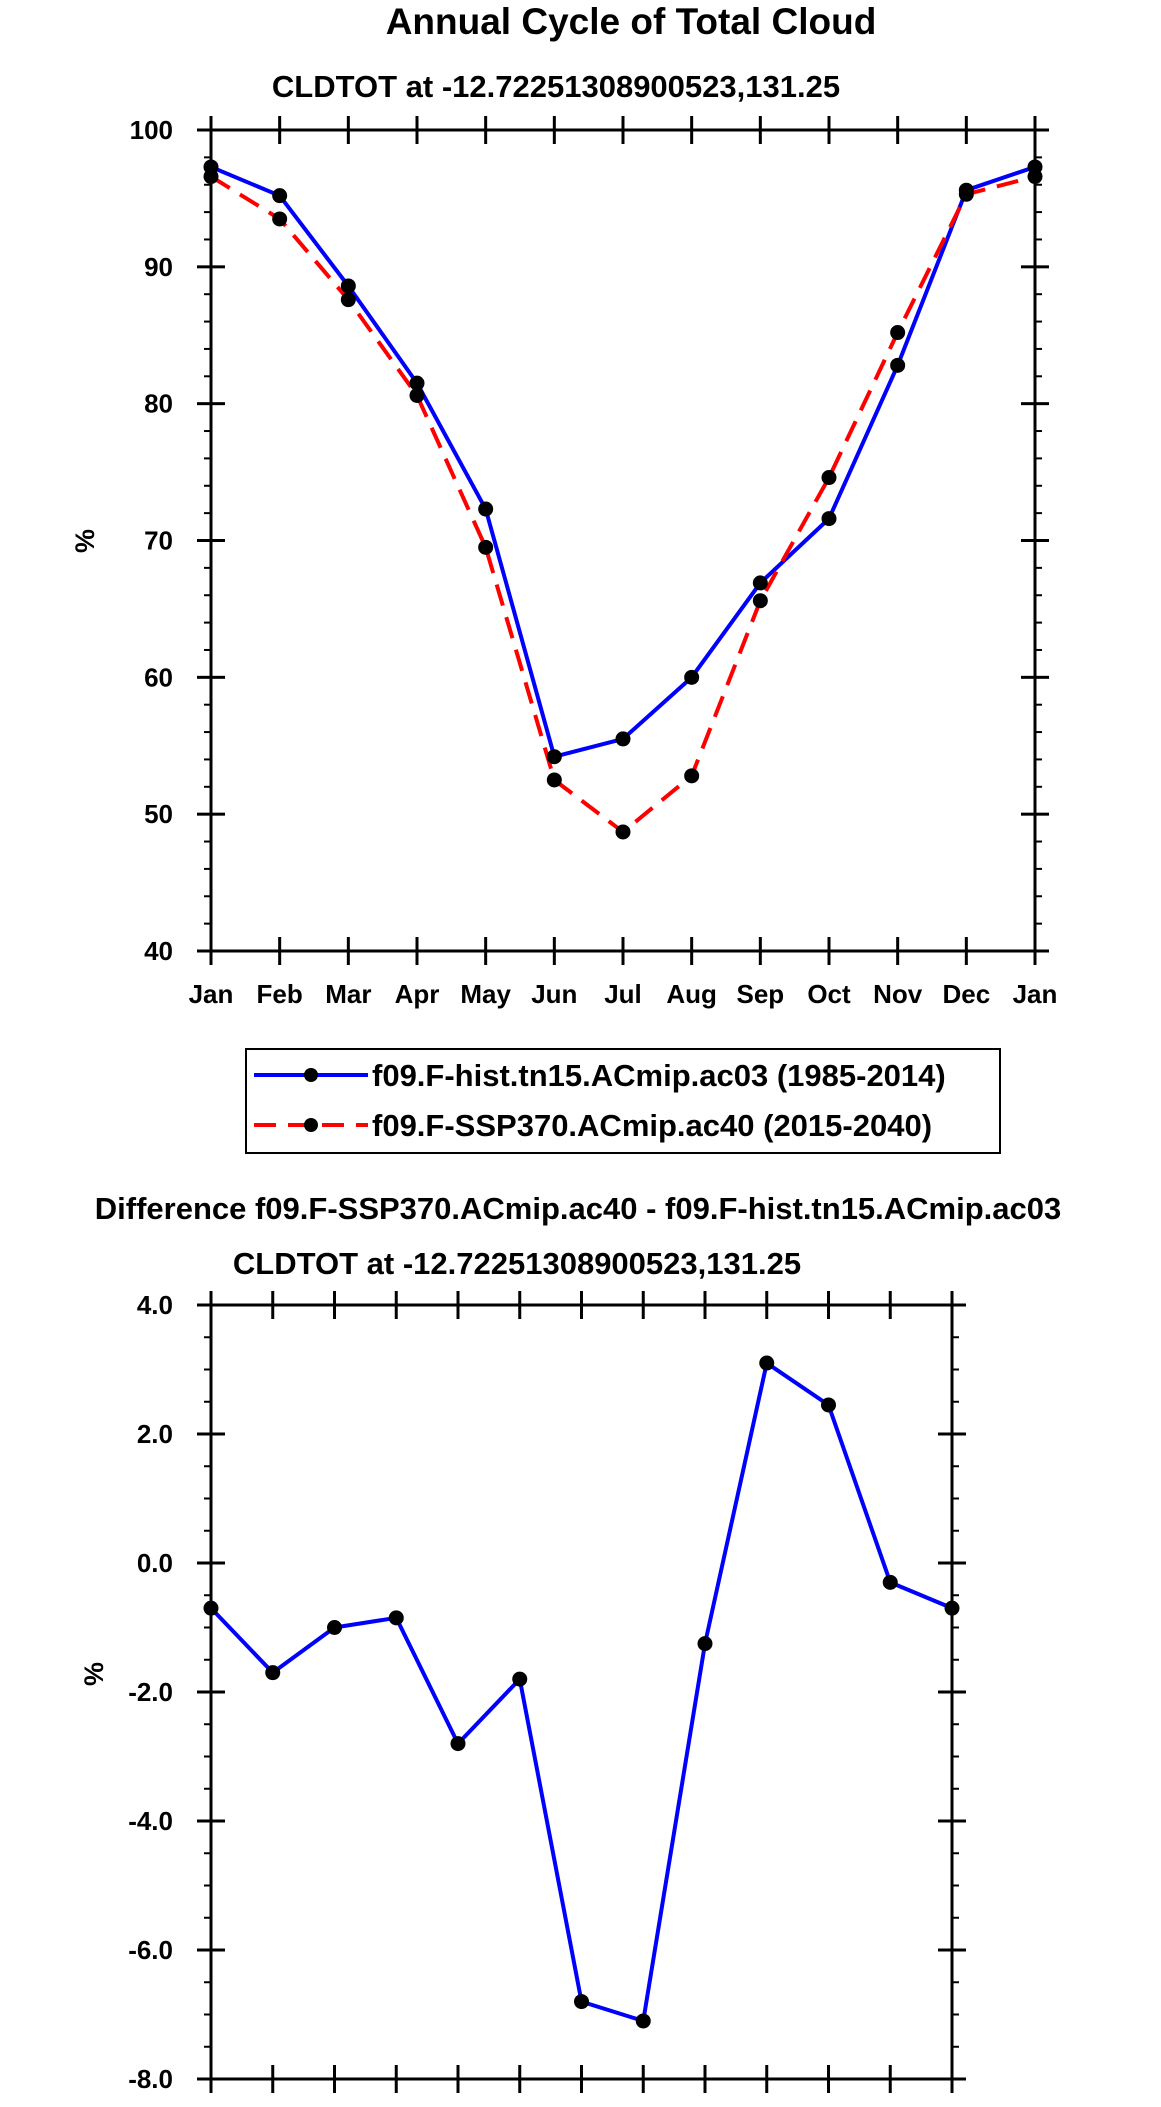  What do you see at coordinates (517, 1263) in the screenshot?
I see `bottom-chart-subtitle: CLDTOT at -12.72251308900523,131.25` at bounding box center [517, 1263].